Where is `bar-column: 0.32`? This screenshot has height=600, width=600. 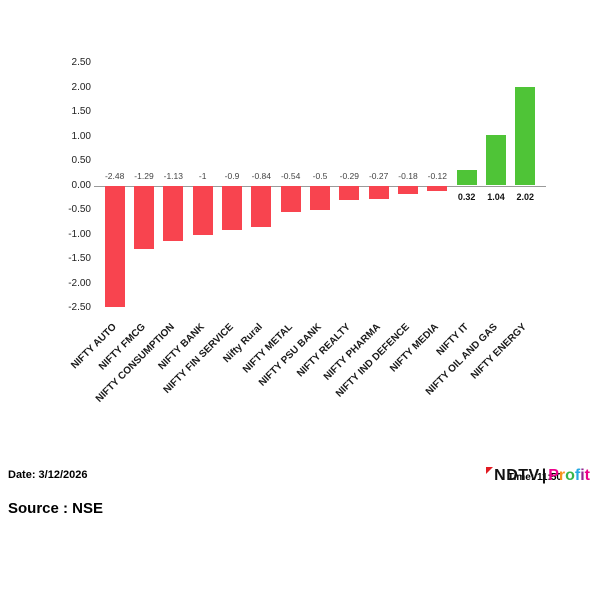 bar-column: 0.32 is located at coordinates (466, 185).